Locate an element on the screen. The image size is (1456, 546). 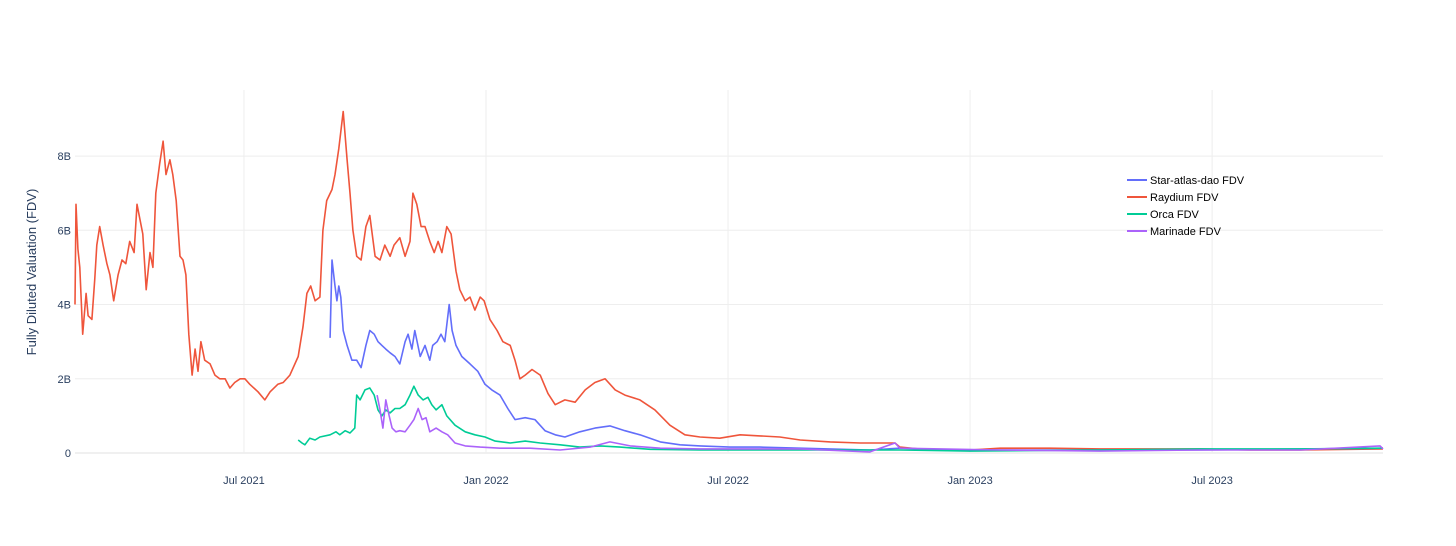
legend-item: Marinade FDV is located at coordinates (1174, 232).